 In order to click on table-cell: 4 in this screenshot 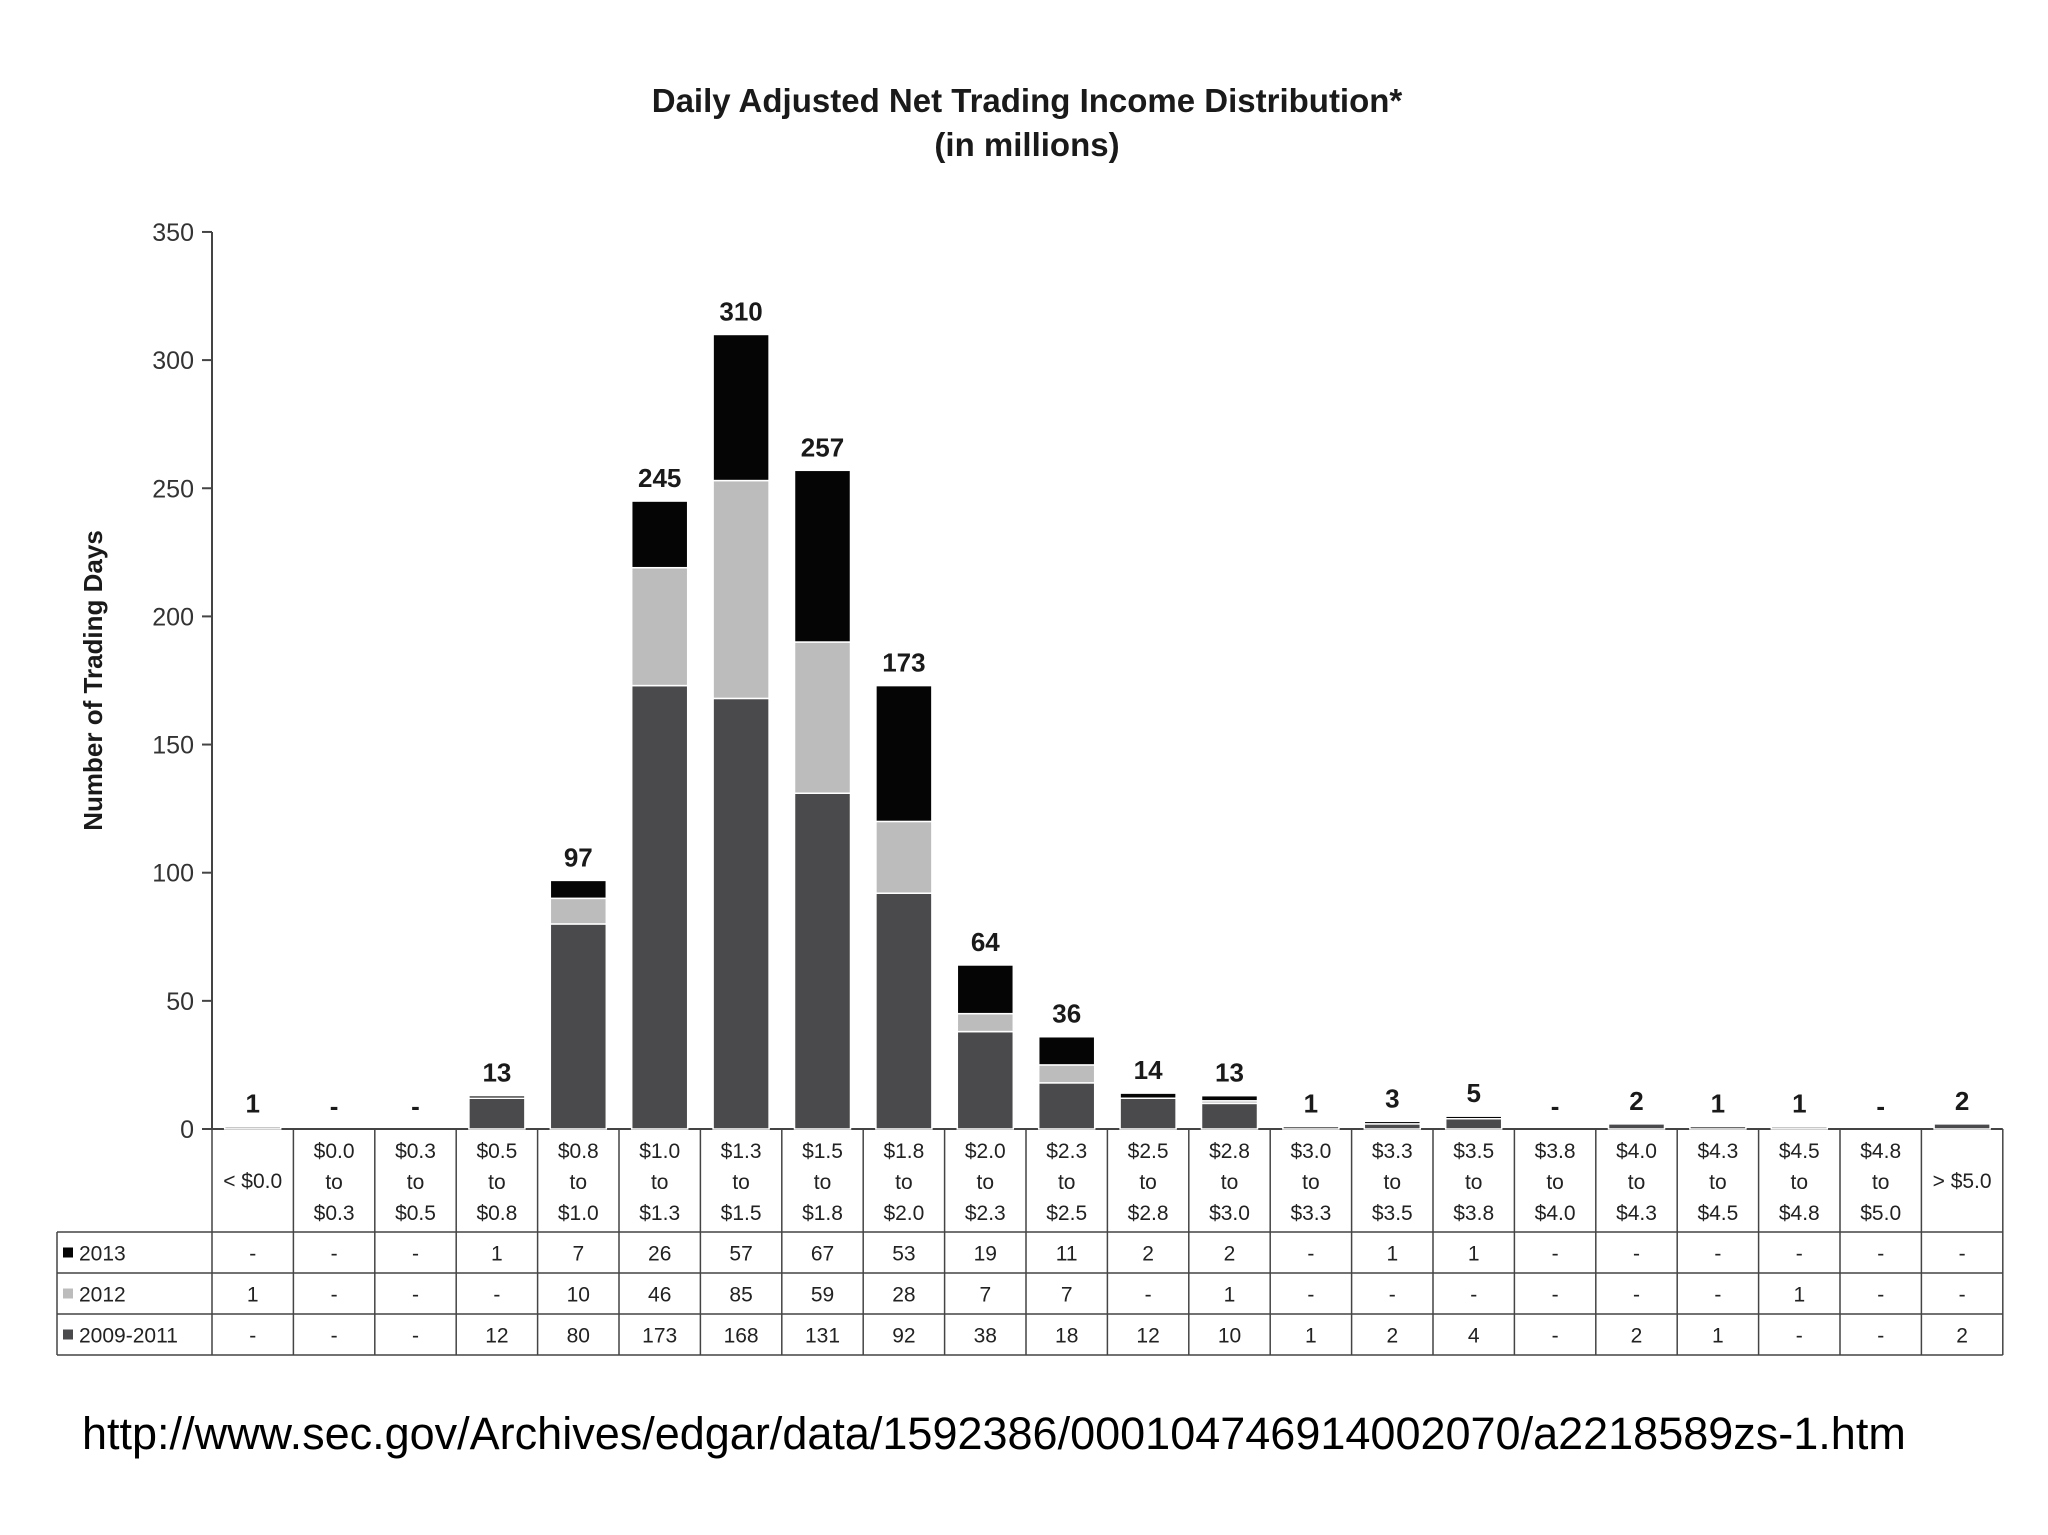, I will do `click(1474, 1336)`.